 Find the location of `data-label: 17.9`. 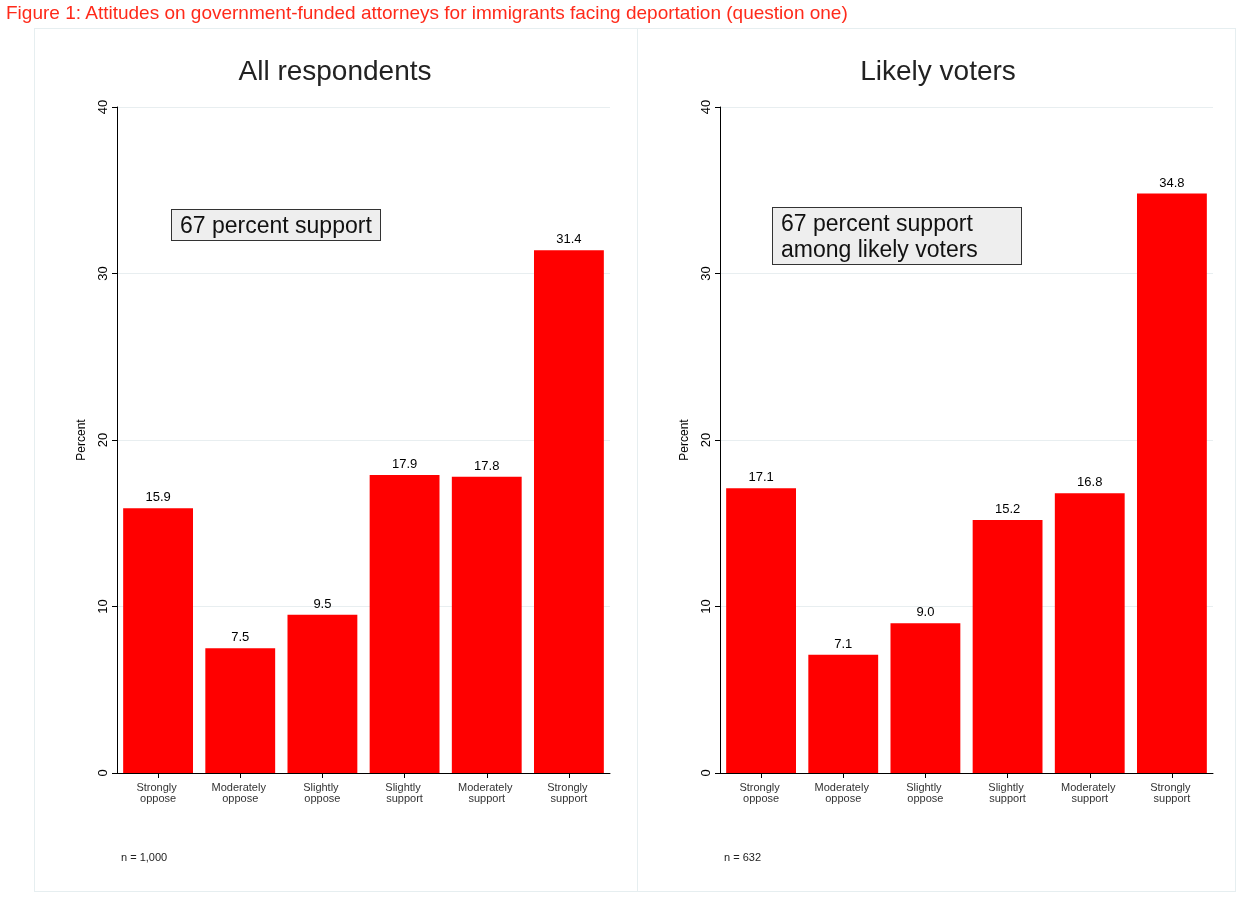

data-label: 17.9 is located at coordinates (404, 463).